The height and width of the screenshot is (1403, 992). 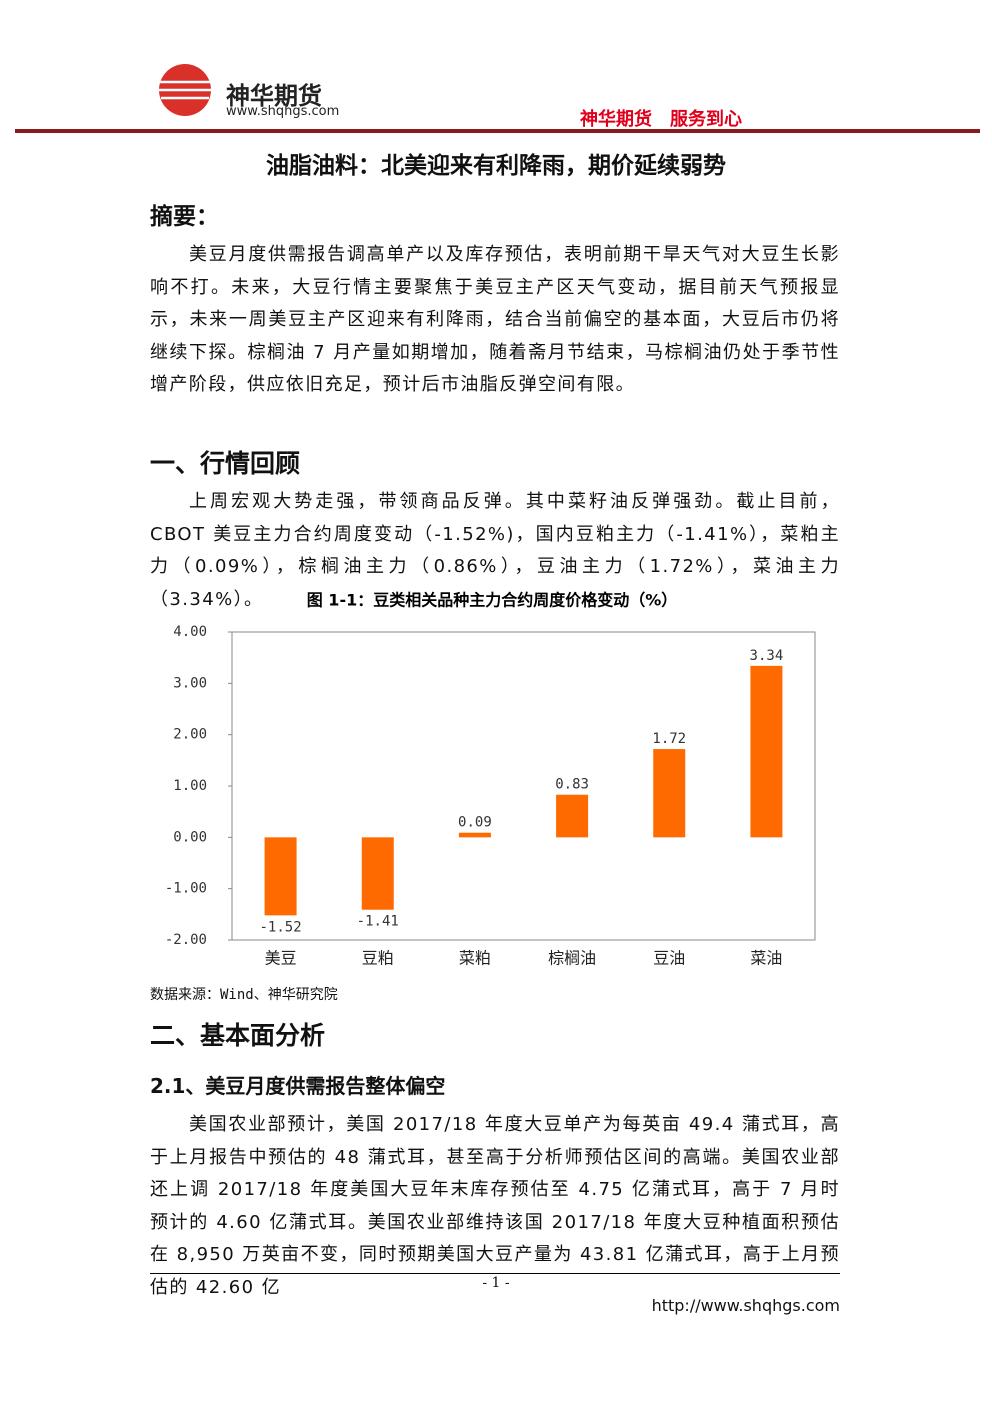 What do you see at coordinates (190, 786) in the screenshot?
I see `y-tick-label: 1.00` at bounding box center [190, 786].